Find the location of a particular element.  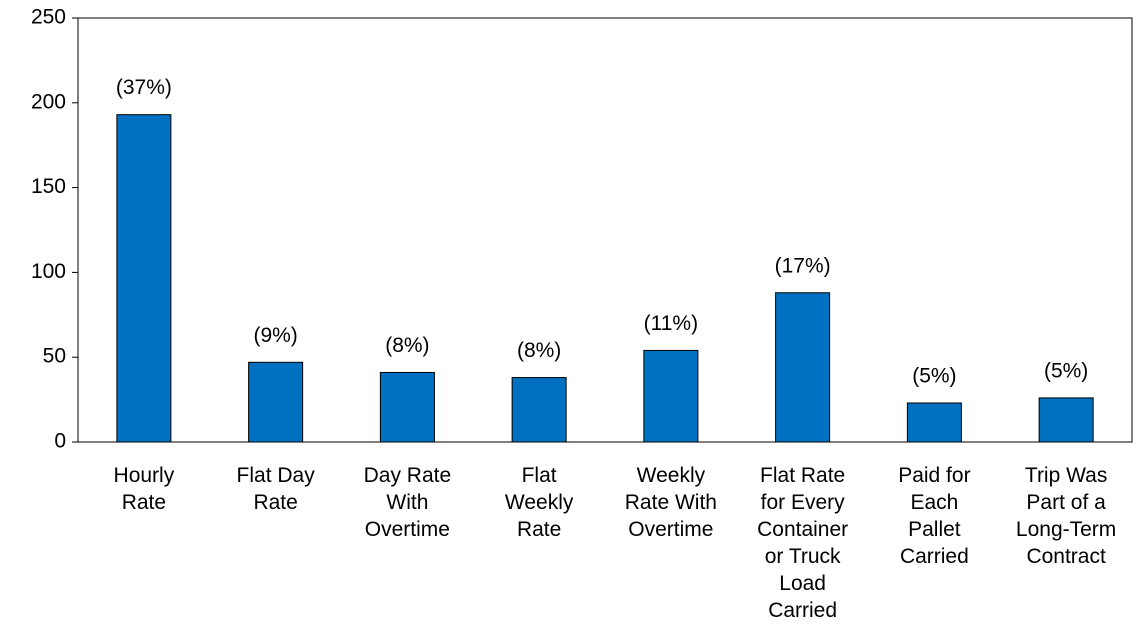

y-tick-label: 0 is located at coordinates (60, 441).